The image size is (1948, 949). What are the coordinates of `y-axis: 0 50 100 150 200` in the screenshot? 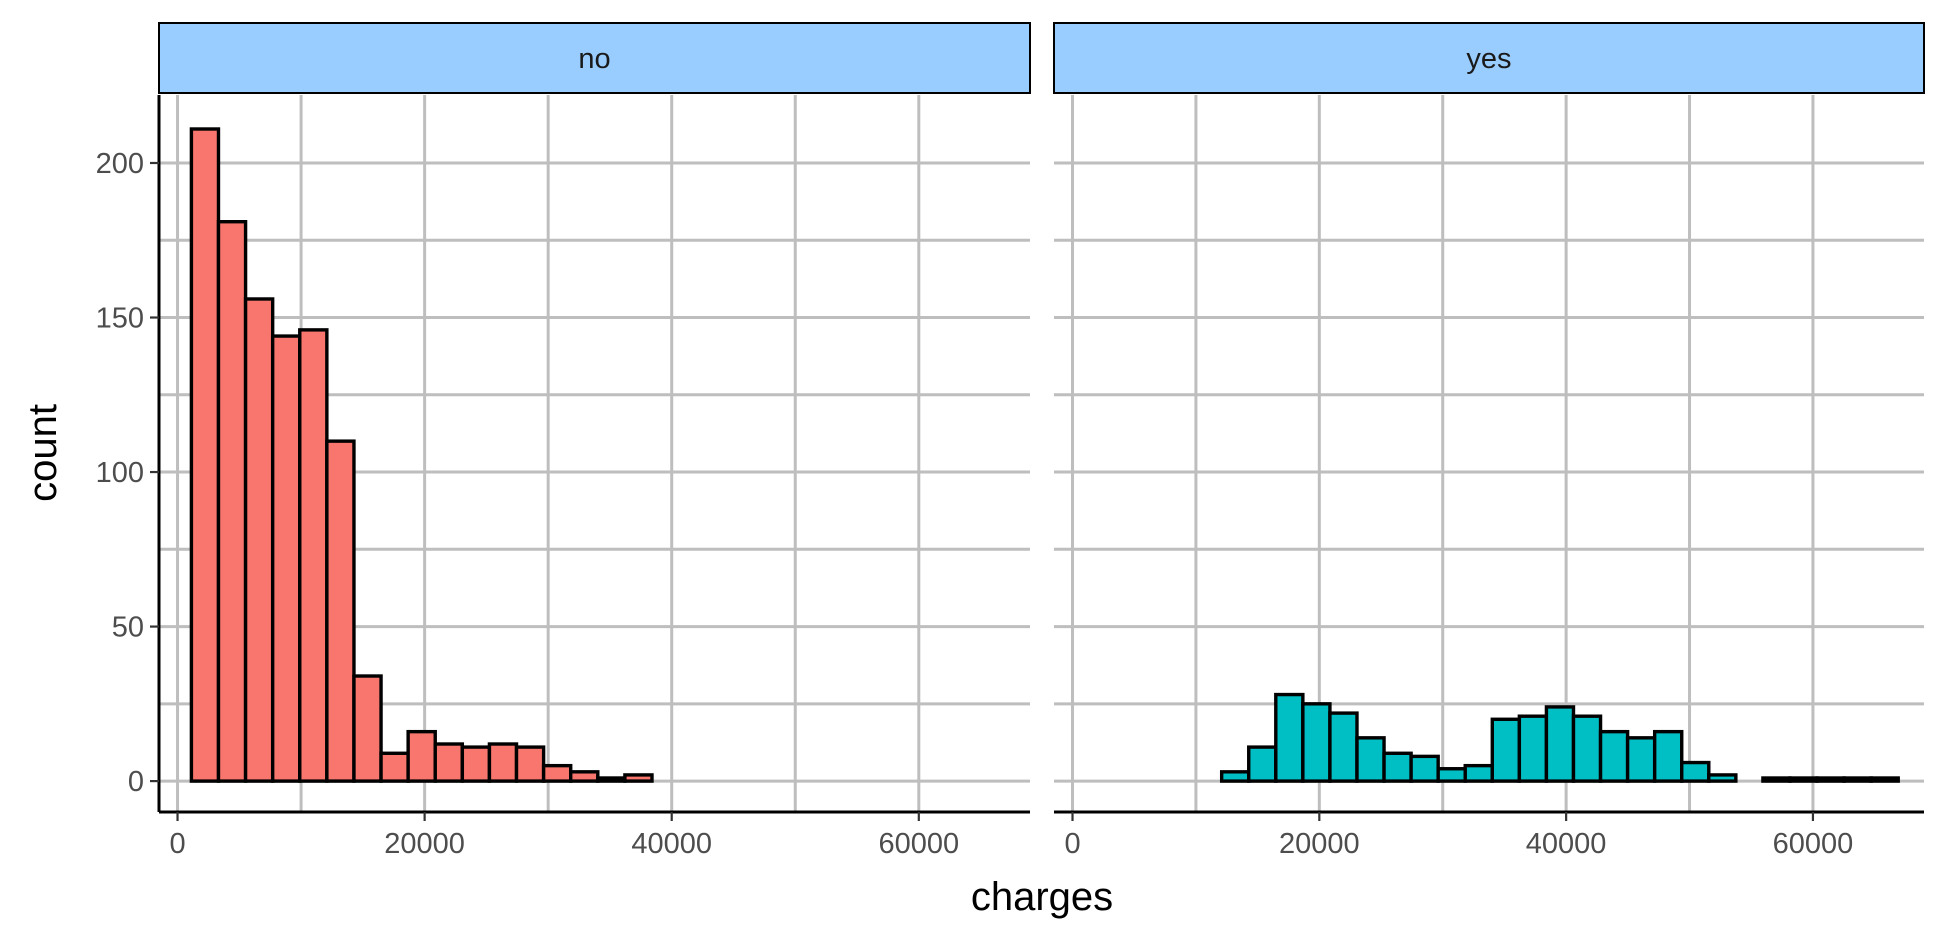 It's located at (127, 473).